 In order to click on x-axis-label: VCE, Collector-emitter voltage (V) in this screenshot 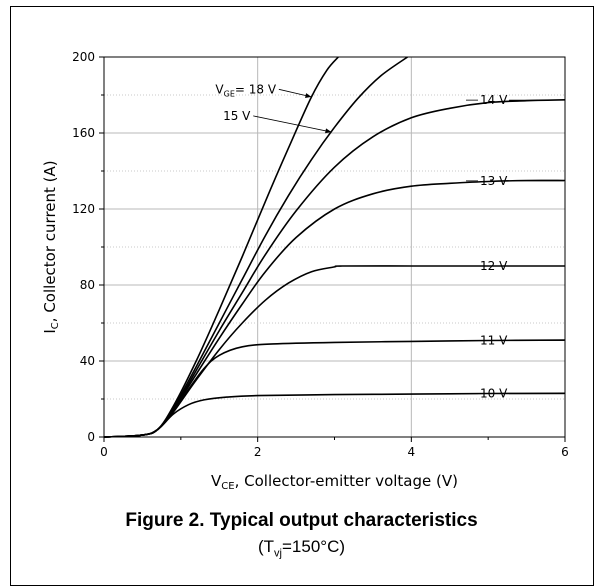, I will do `click(334, 482)`.